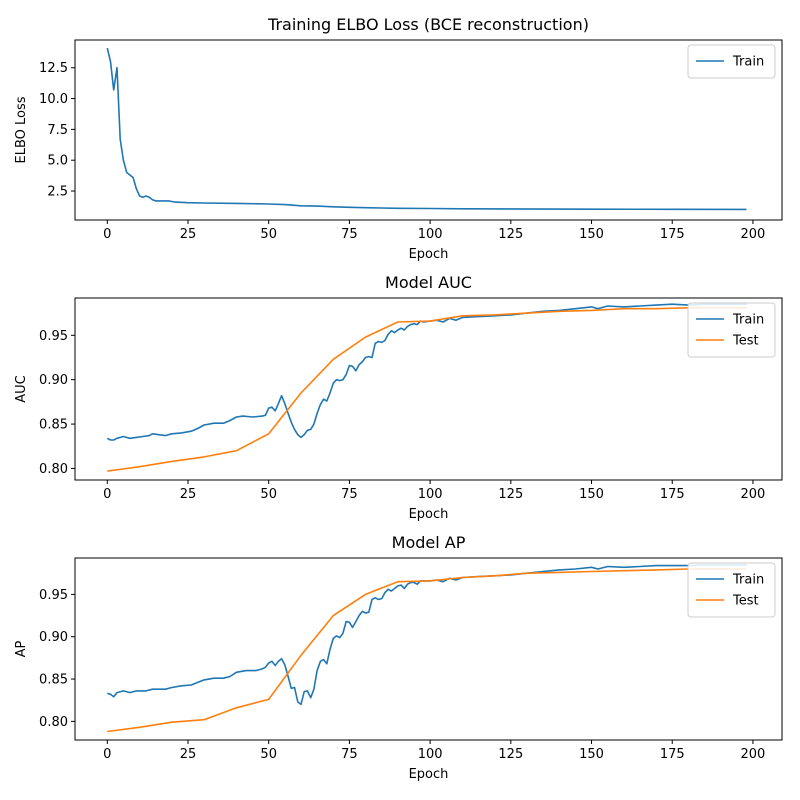 This screenshot has height=800, width=800. Describe the element at coordinates (57, 192) in the screenshot. I see `y-tick-label: 2.5` at that location.